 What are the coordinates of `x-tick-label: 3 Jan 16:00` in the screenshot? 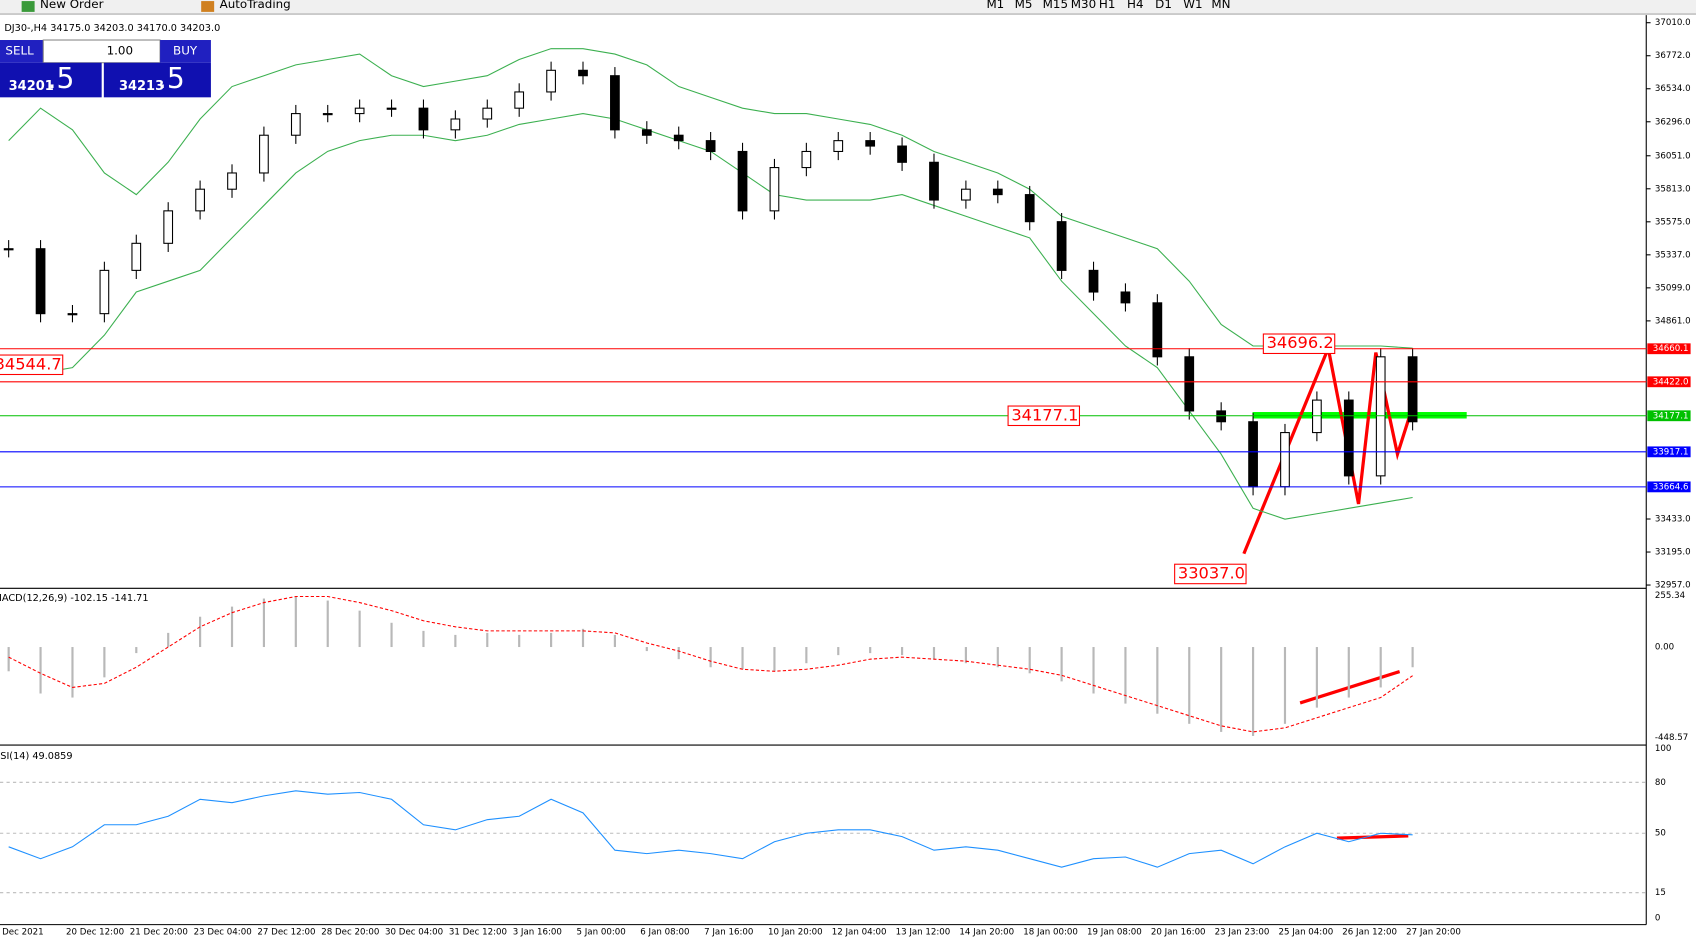 It's located at (537, 933).